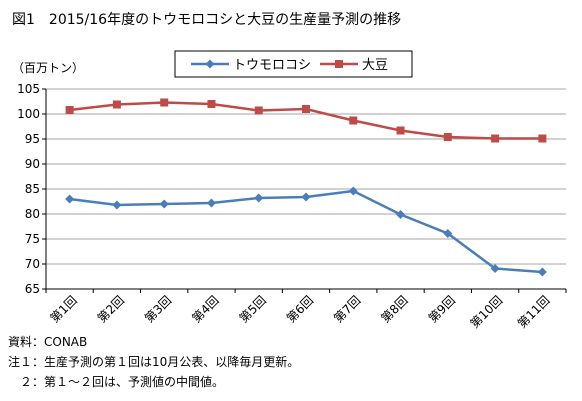 The width and height of the screenshot is (582, 401). What do you see at coordinates (253, 309) in the screenshot?
I see `x-tick-label: 第5回` at bounding box center [253, 309].